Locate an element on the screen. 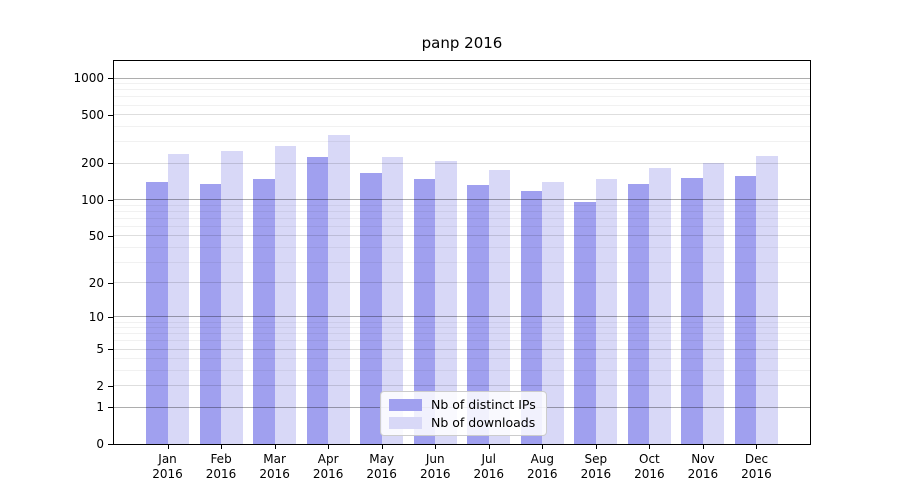 The height and width of the screenshot is (500, 900). x-tick-label-apr: Apr 2016 is located at coordinates (328, 467).